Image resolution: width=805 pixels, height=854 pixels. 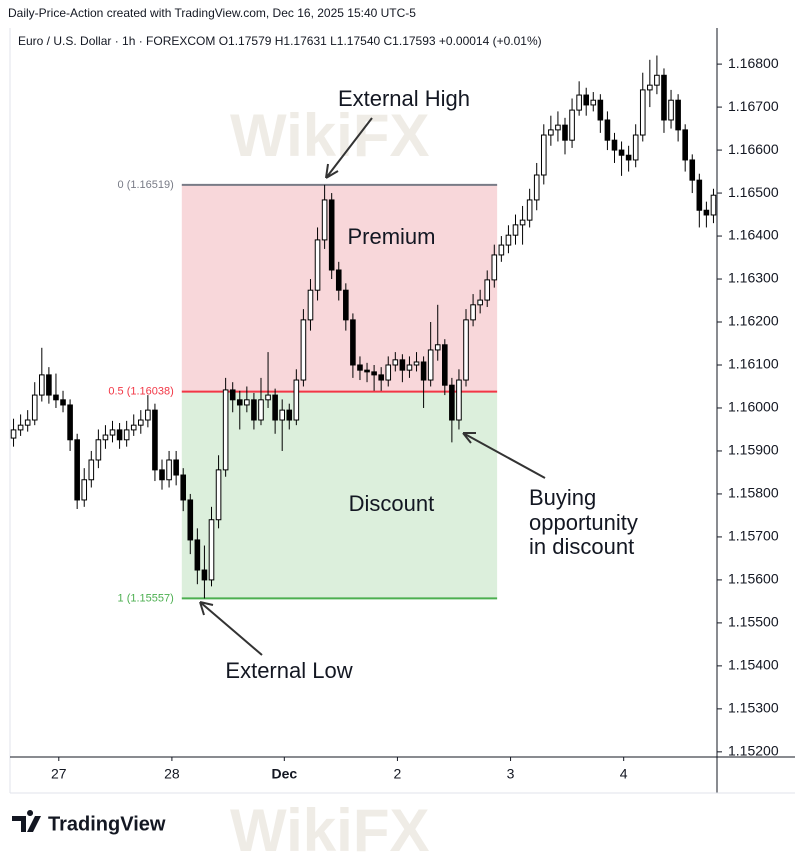 What do you see at coordinates (392, 503) in the screenshot?
I see `zone-label: Discount` at bounding box center [392, 503].